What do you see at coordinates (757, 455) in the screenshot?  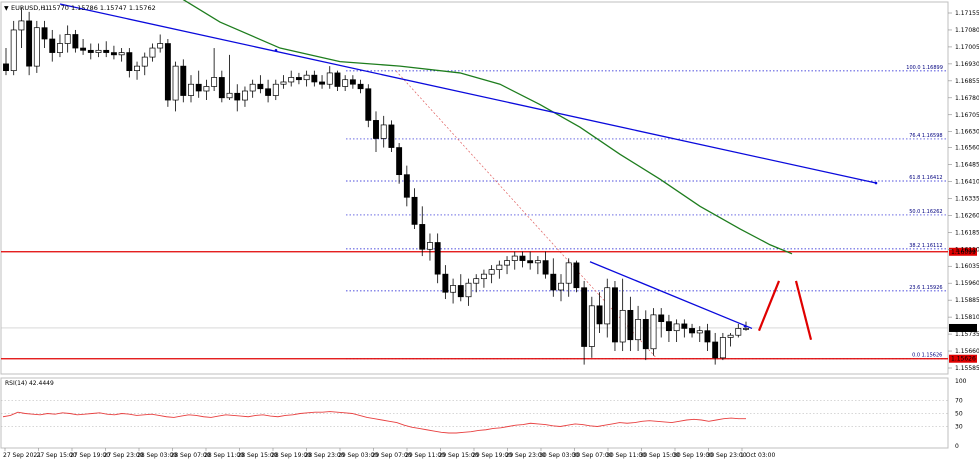 I see `time-tick-label: 1 Oct 03:00` at bounding box center [757, 455].